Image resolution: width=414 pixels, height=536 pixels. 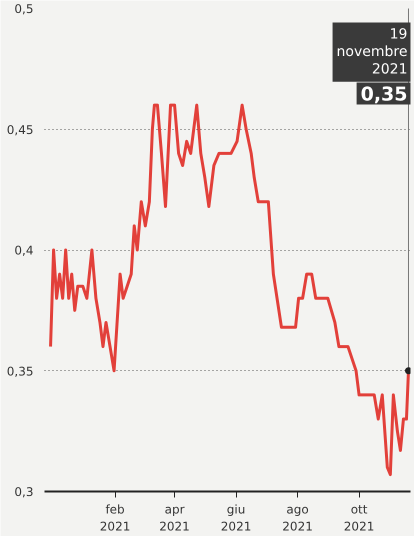 I want to click on x-tick-label: feb 2021, so click(x=115, y=518).